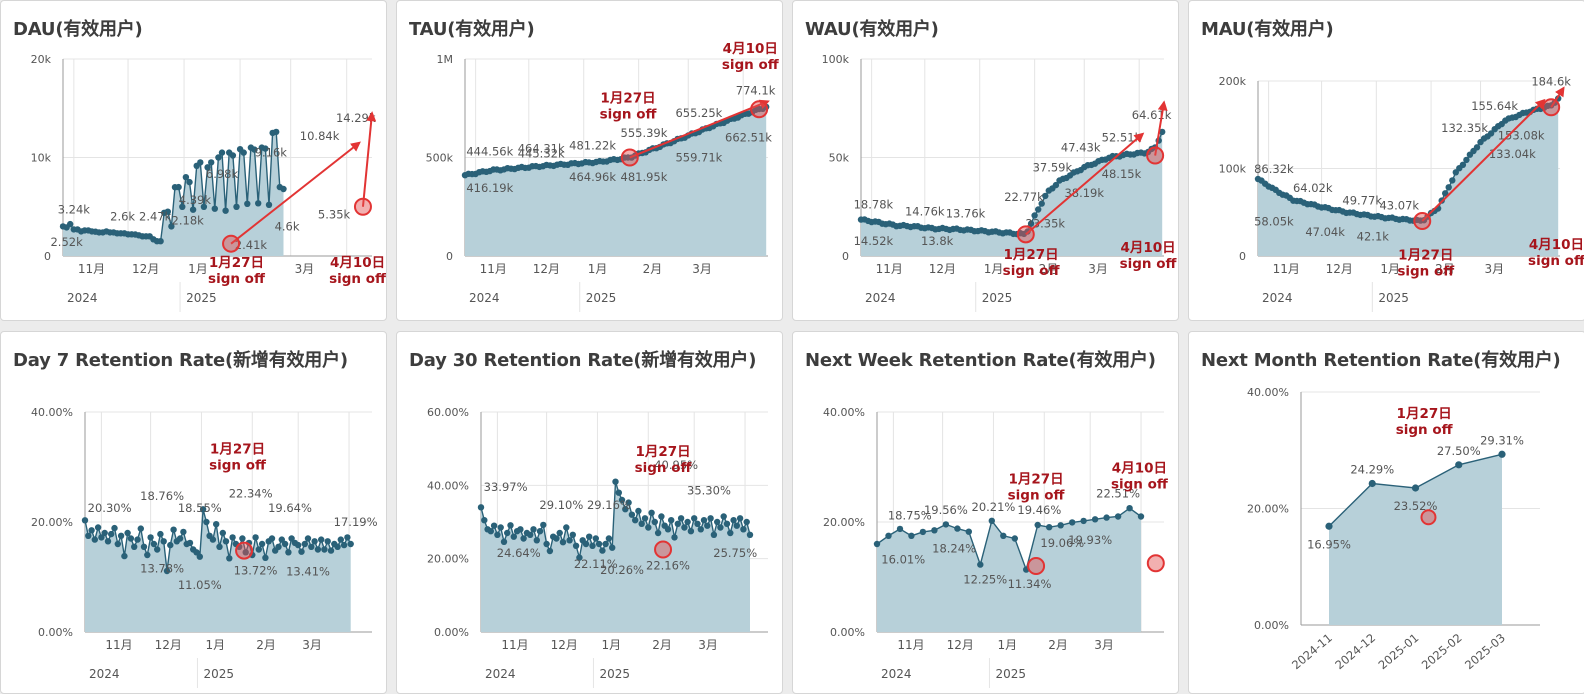 The image size is (1584, 694). Describe the element at coordinates (1312, 652) in the screenshot. I see `x-tick-label: 2024-11` at that location.